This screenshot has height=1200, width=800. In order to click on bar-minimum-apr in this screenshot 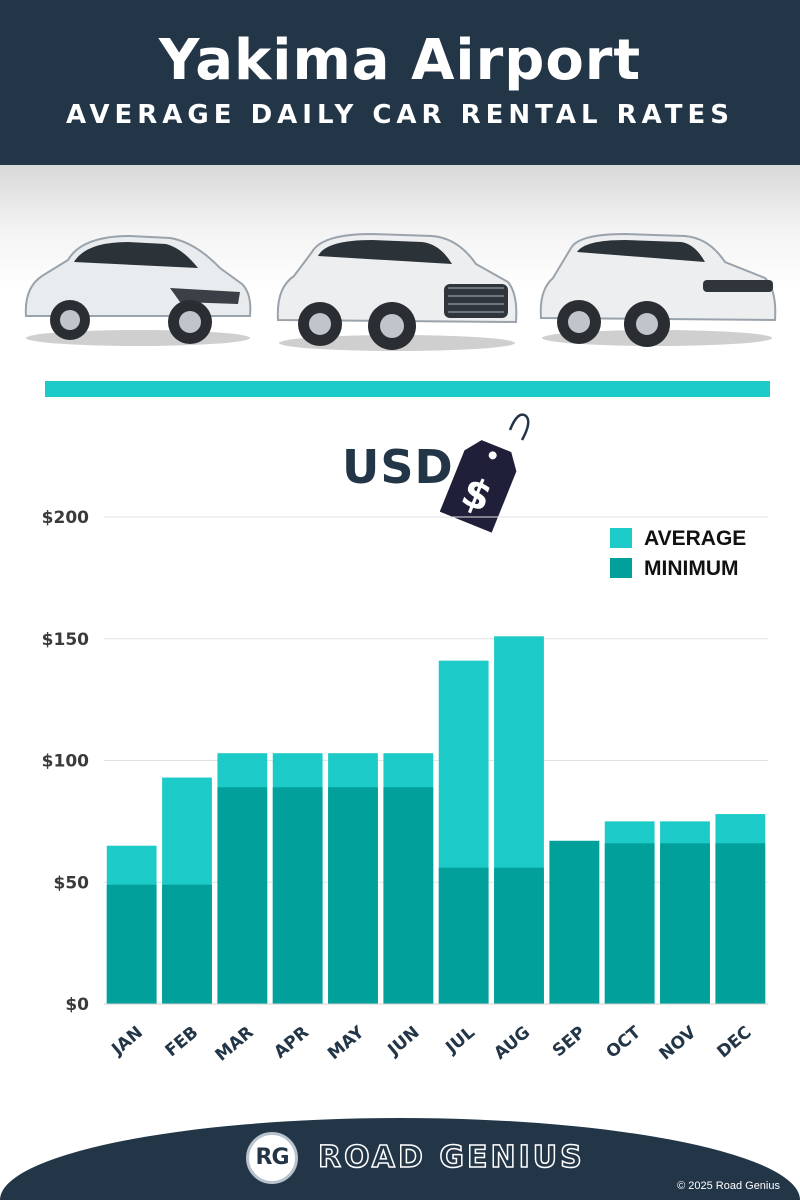, I will do `click(297, 895)`.